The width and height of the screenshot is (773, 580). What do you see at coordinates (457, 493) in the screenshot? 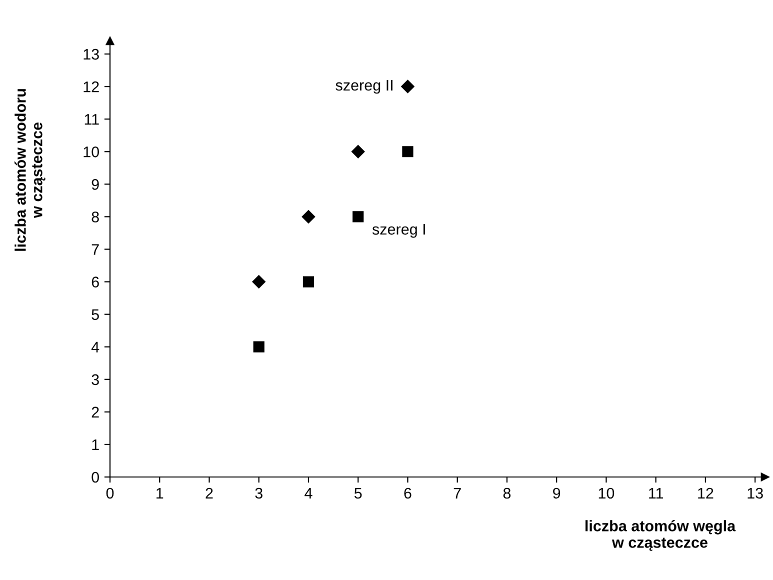
I see `x-tick-label: 7` at bounding box center [457, 493].